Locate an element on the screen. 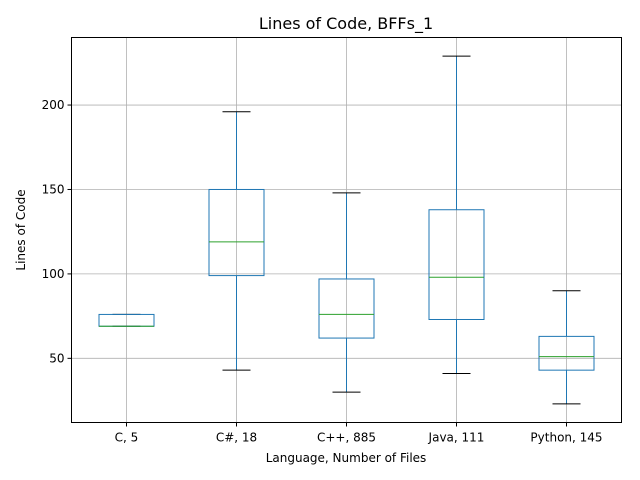 The image size is (640, 480). x-tick-label: C++, 885 is located at coordinates (346, 438).